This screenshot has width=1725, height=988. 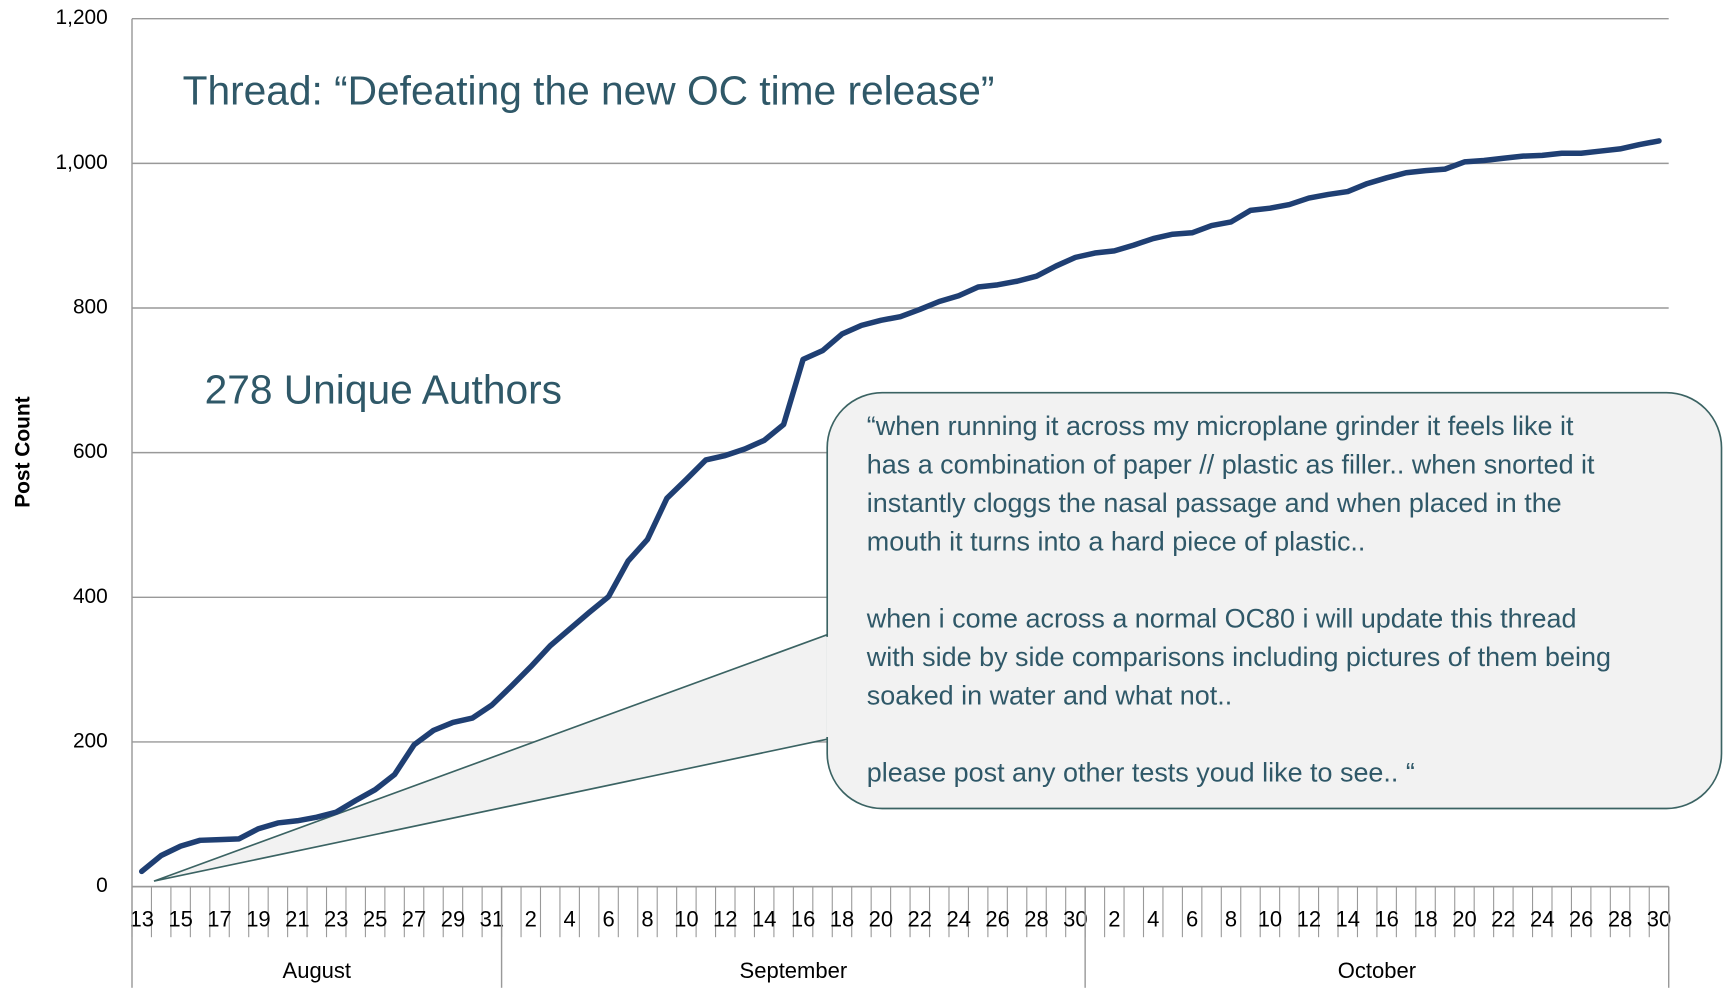 I want to click on x-tick-label: 31, so click(x=492, y=919).